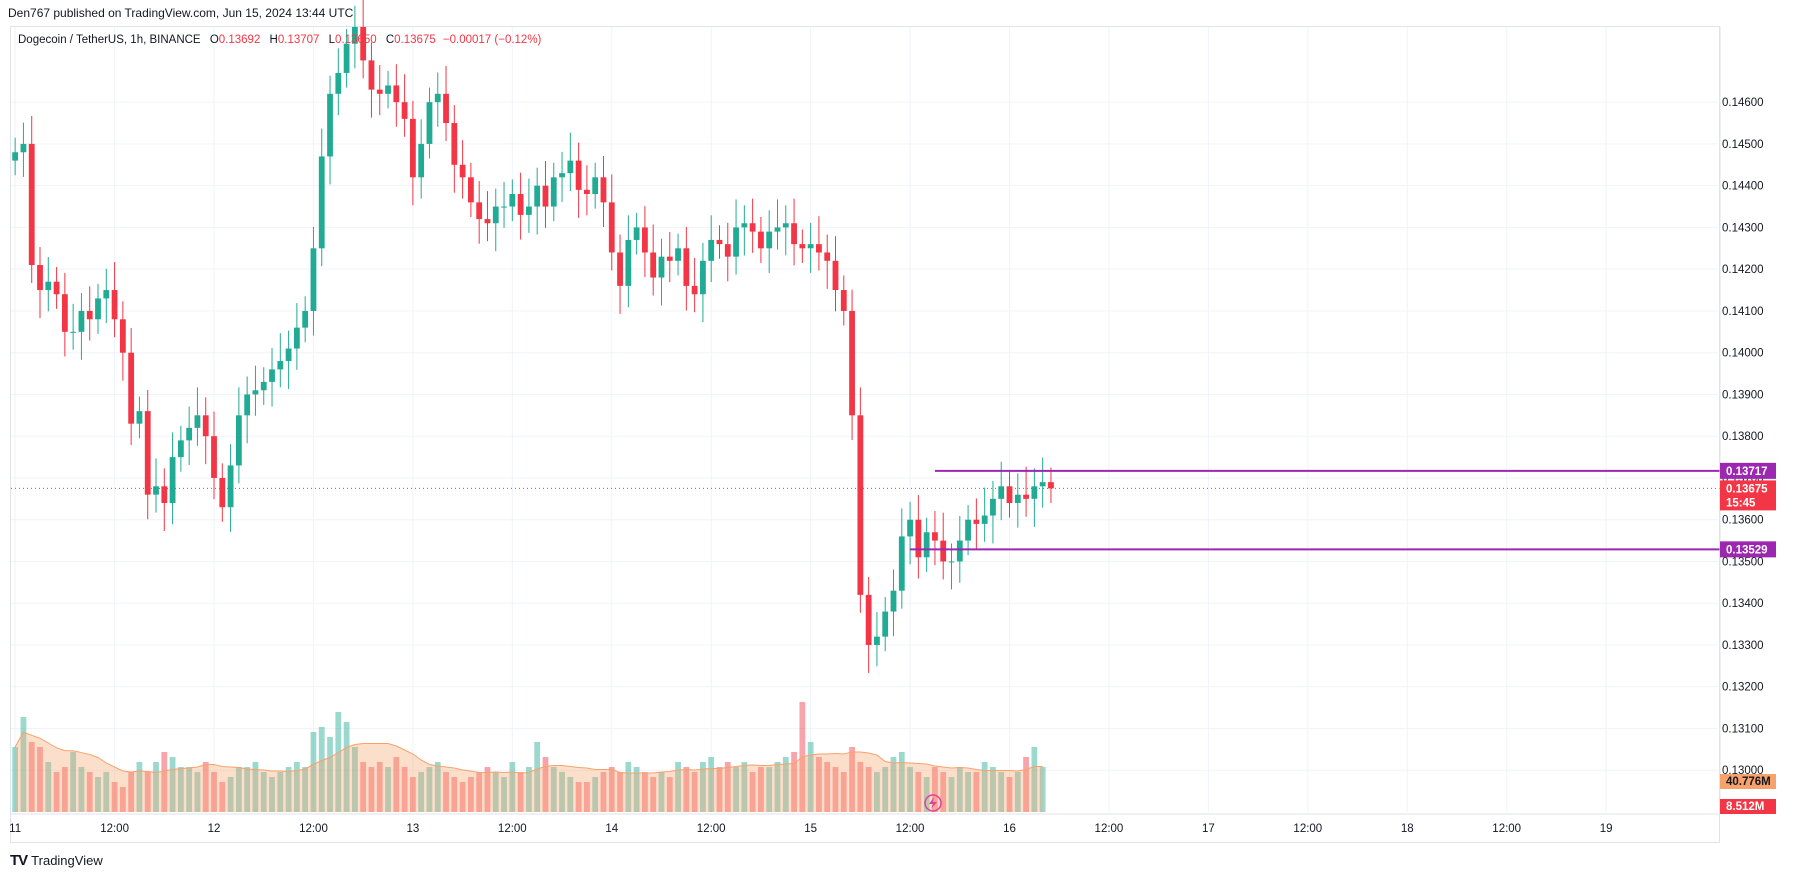 The height and width of the screenshot is (877, 1794). Describe the element at coordinates (1743, 688) in the screenshot. I see `y-tick-label: 0.13200` at that location.